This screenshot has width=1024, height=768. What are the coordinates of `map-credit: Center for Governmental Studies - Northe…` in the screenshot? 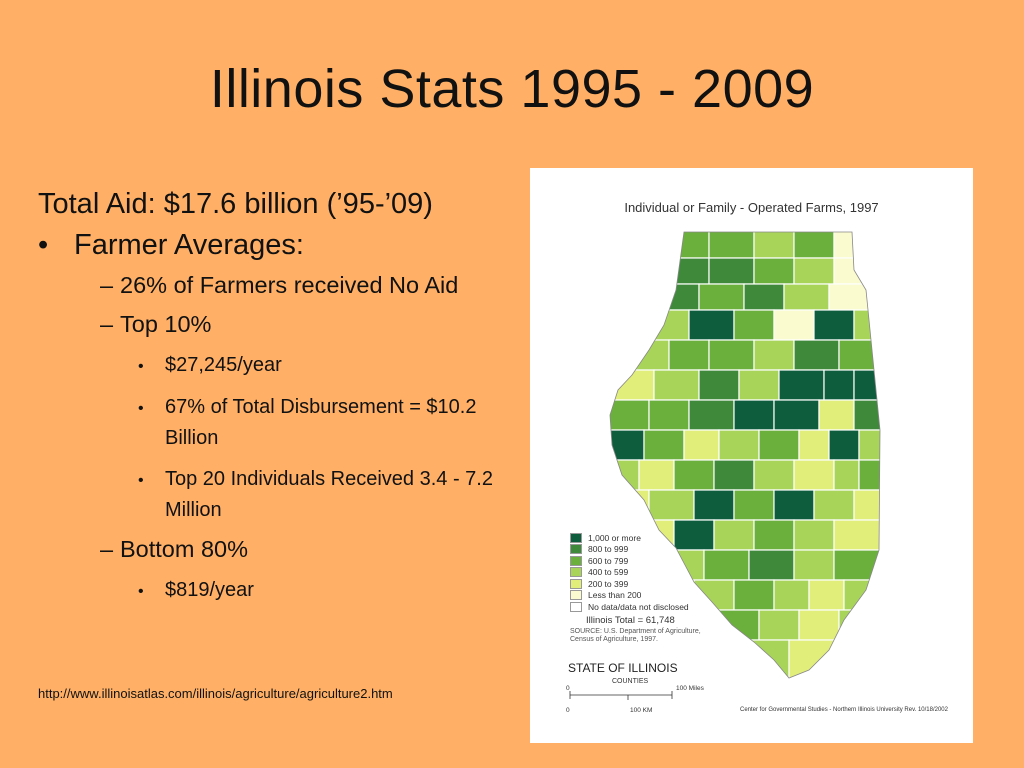 It's located at (844, 710).